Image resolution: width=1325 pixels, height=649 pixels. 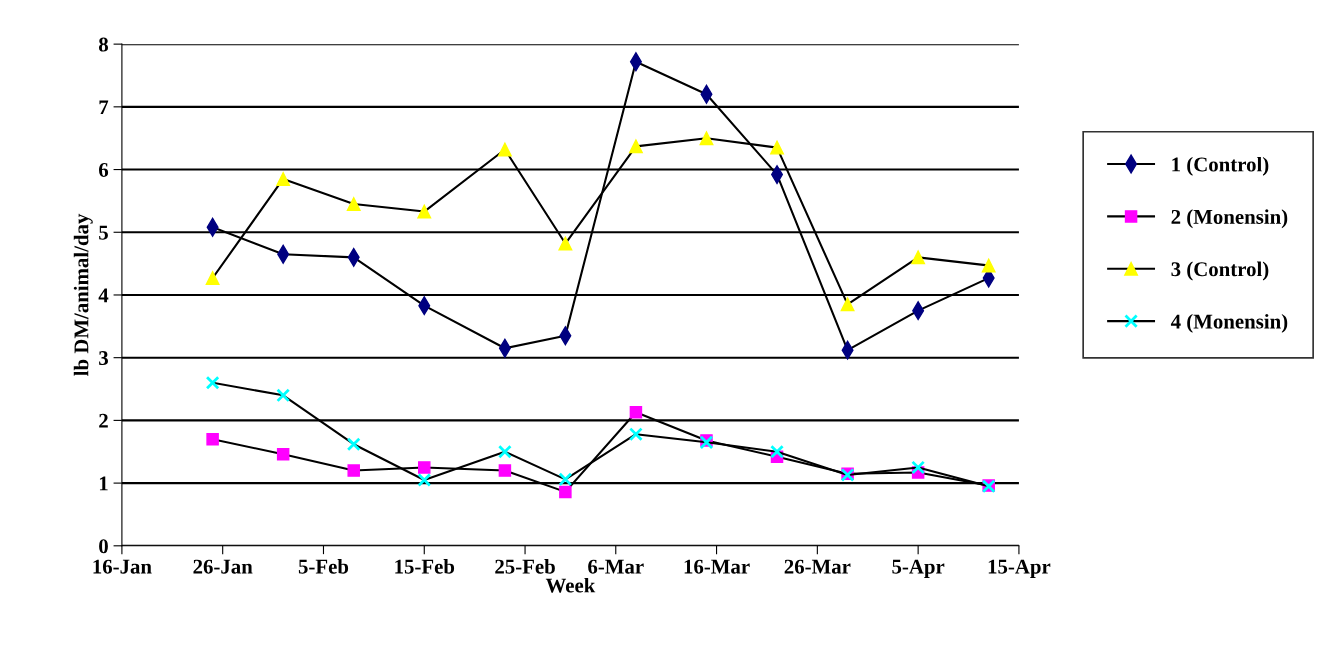 I want to click on y-tick-label: 2, so click(x=103, y=420).